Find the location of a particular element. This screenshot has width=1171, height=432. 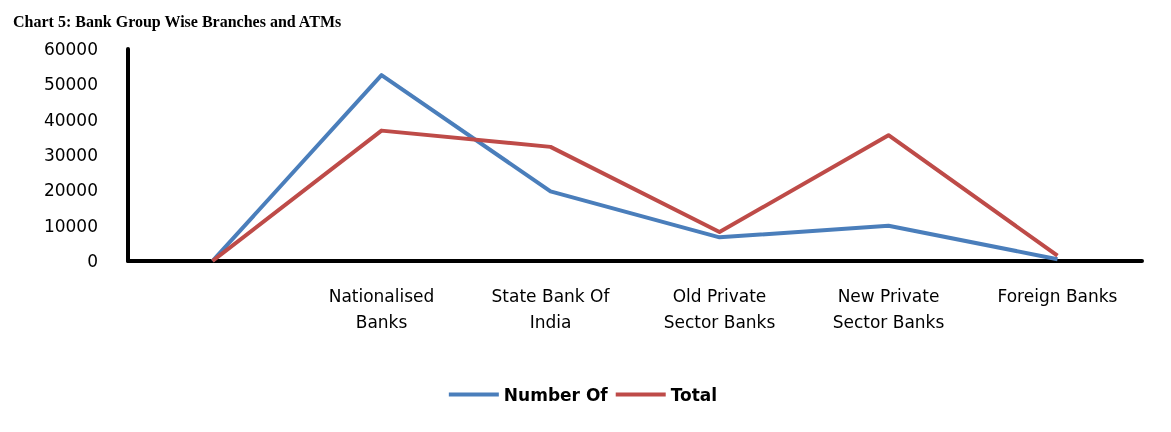

y-tick-label: 50000 is located at coordinates (70, 84).